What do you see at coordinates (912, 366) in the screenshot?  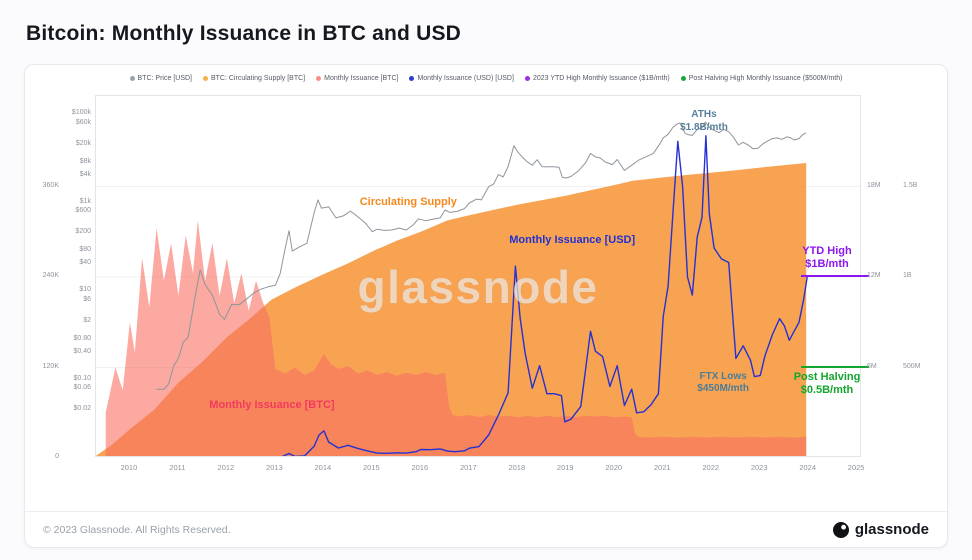 I see `y-tick-500m: 500M` at bounding box center [912, 366].